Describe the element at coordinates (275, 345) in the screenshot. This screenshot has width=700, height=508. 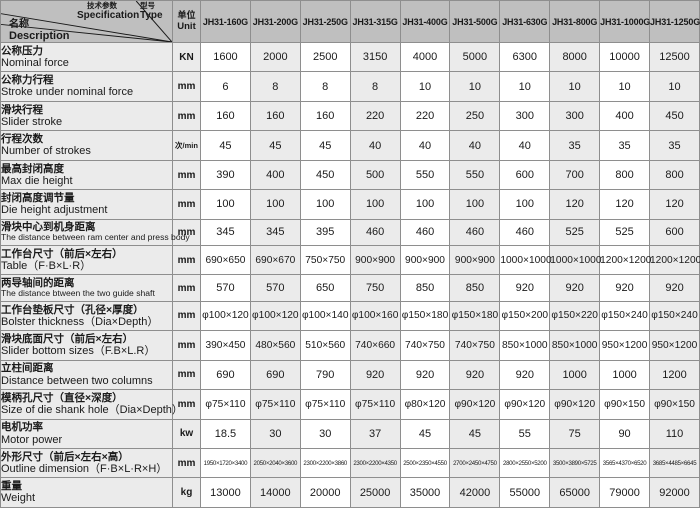
I see `table-cell: 480×560` at that location.